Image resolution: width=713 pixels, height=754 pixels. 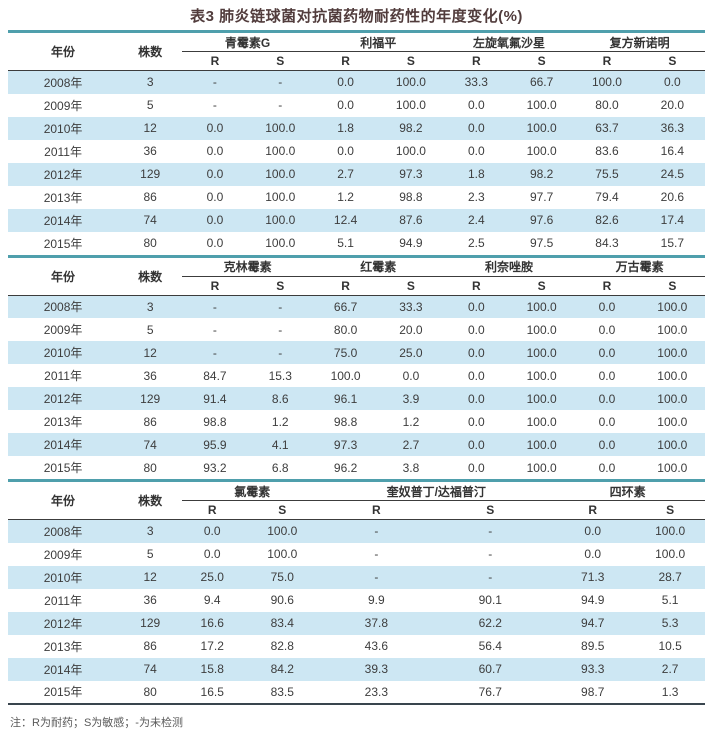 What do you see at coordinates (607, 220) in the screenshot?
I see `value-cell: 82.6` at bounding box center [607, 220].